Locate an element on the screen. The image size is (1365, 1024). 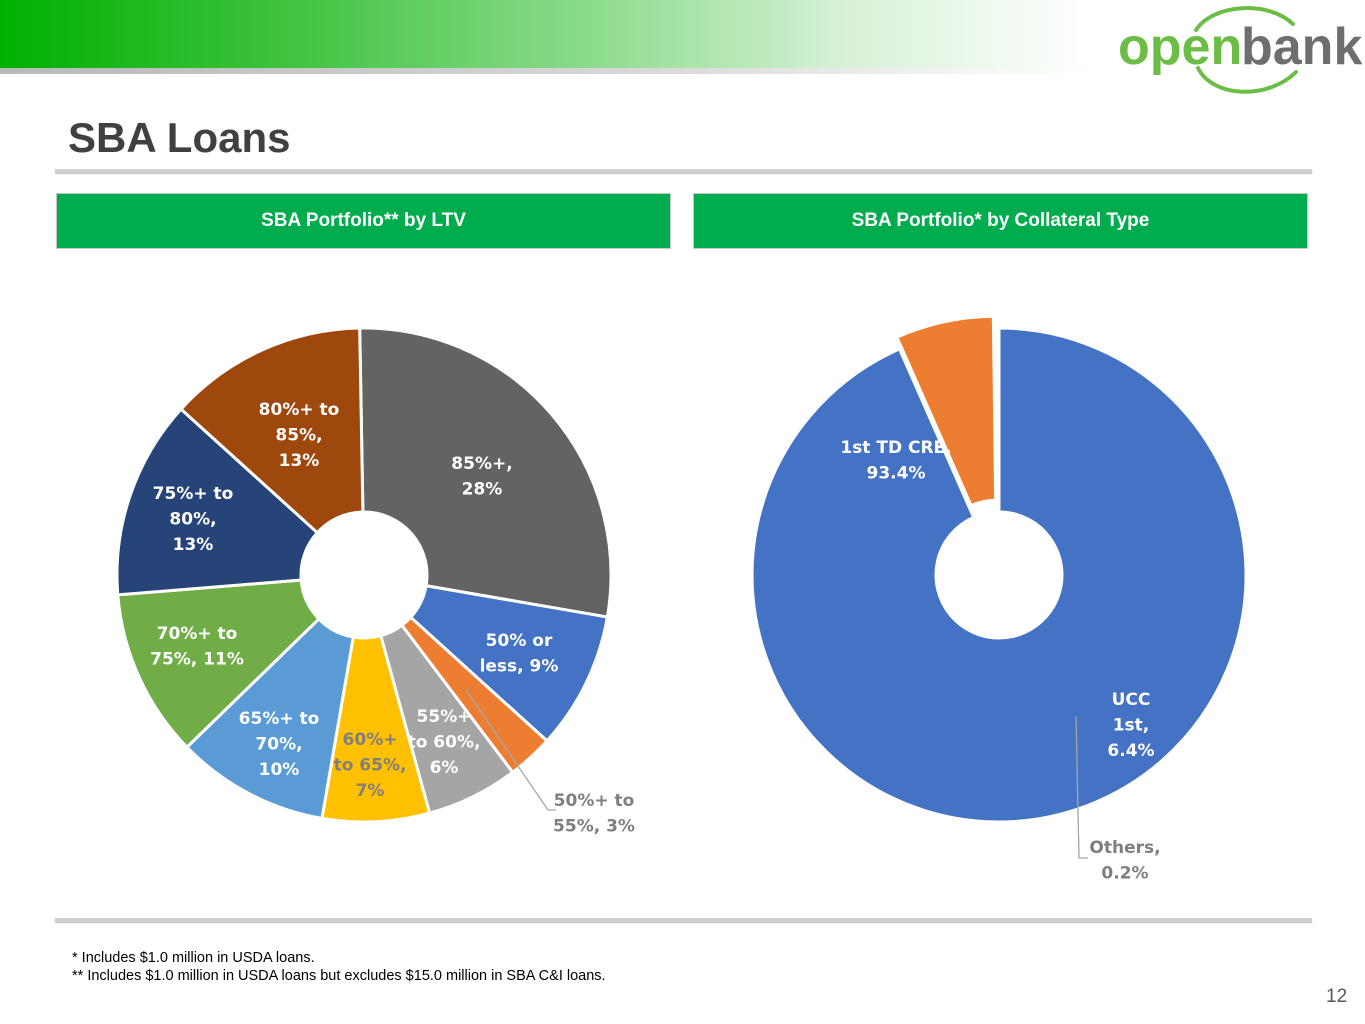
title-divider is located at coordinates (683, 171).